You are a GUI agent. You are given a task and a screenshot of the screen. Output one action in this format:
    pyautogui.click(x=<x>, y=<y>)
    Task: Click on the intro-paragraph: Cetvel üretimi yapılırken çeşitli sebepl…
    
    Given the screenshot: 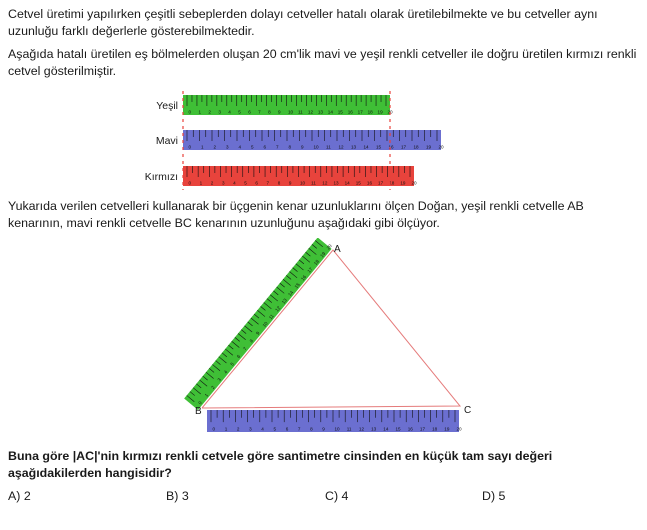 What is the action you would take?
    pyautogui.click(x=303, y=22)
    